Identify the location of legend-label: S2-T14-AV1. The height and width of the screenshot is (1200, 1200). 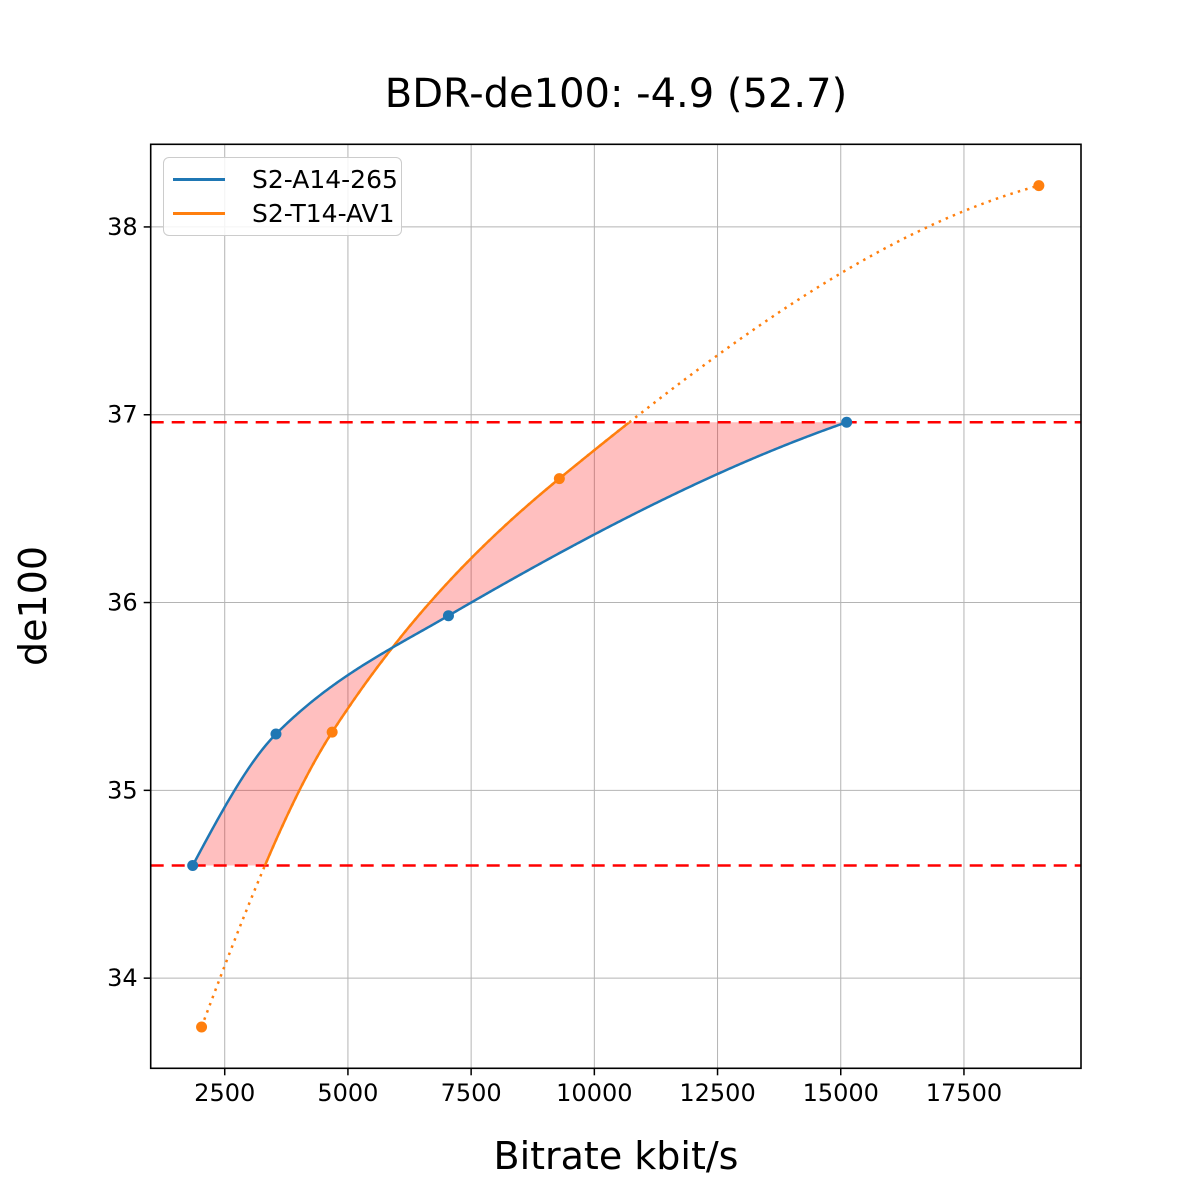
(323, 214).